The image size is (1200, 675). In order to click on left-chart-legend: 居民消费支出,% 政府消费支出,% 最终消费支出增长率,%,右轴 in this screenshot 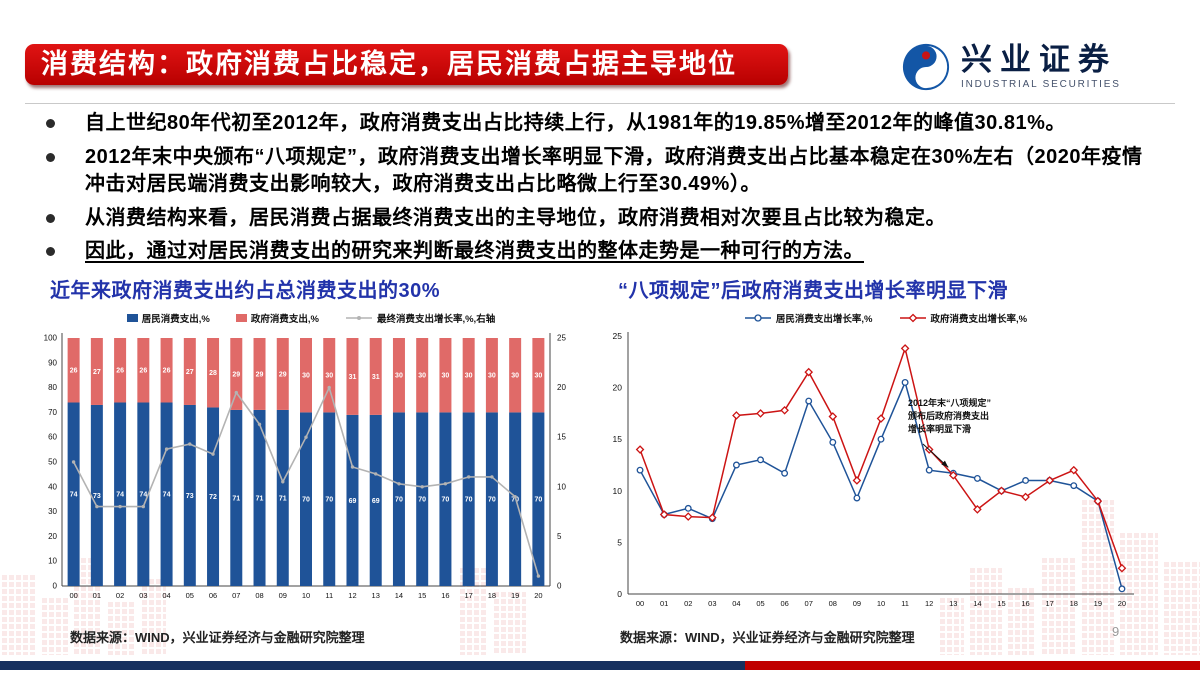, I will do `click(311, 318)`.